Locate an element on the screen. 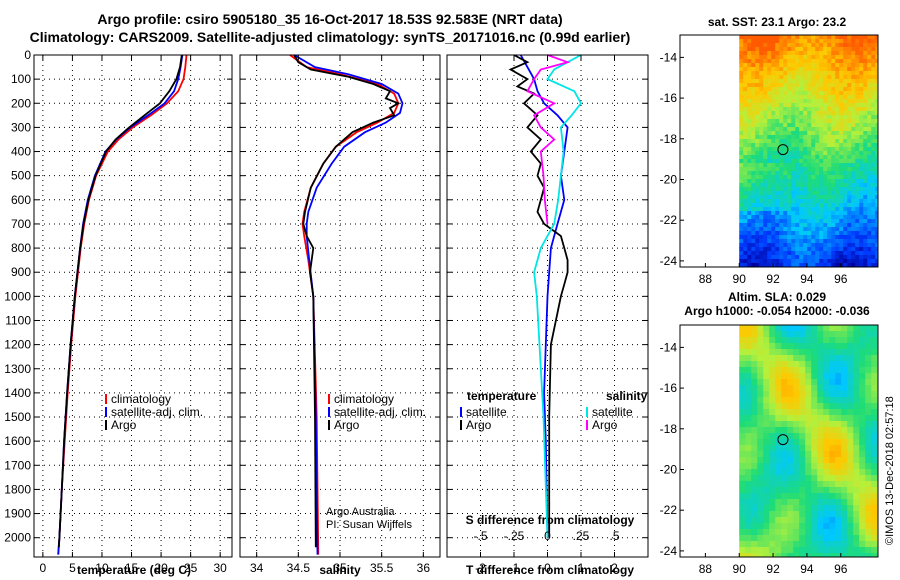 This screenshot has height=580, width=900. map-y-tick-label: -16 is located at coordinates (669, 98).